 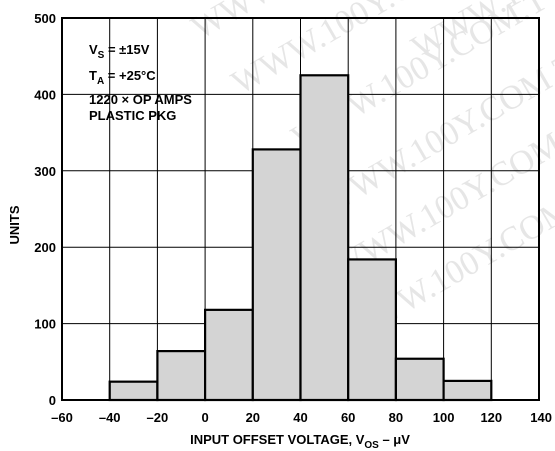 What do you see at coordinates (62, 417) in the screenshot?
I see `x-tick-label: –60` at bounding box center [62, 417].